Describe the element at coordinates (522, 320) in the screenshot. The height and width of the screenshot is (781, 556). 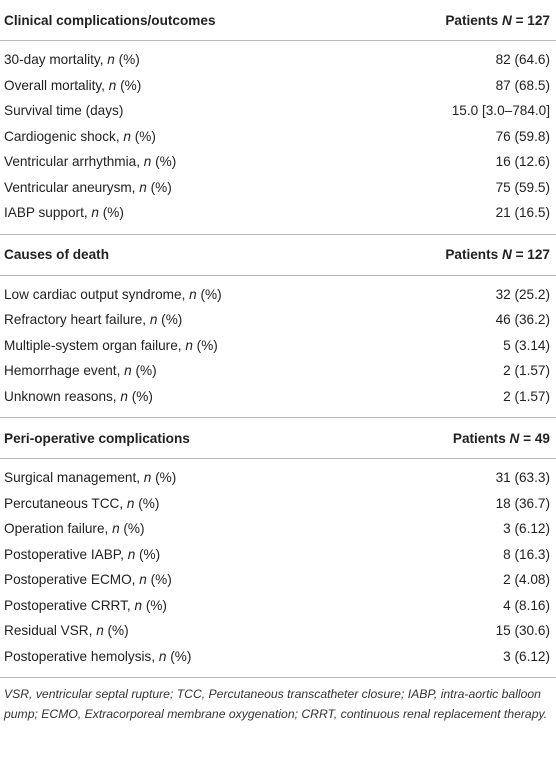
I see `row-value: 46 (36.2)` at that location.